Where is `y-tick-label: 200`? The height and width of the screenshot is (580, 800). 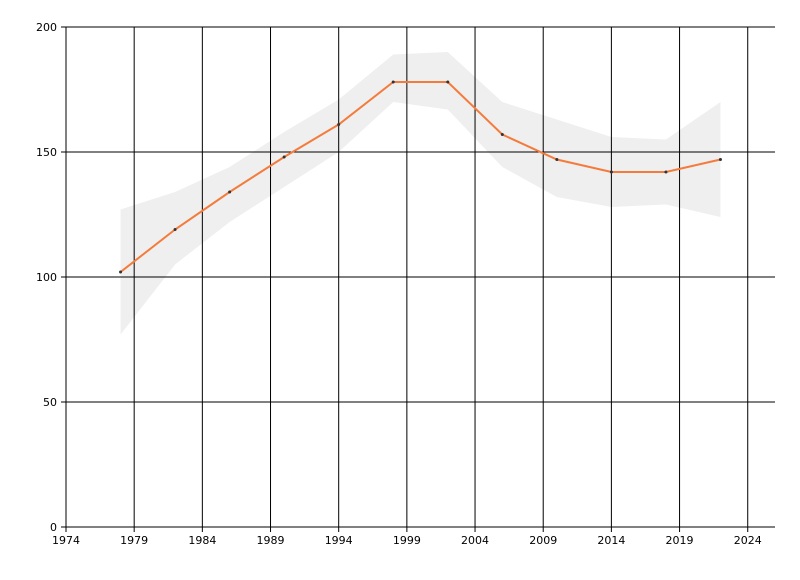
y-tick-label: 200 is located at coordinates (46, 27).